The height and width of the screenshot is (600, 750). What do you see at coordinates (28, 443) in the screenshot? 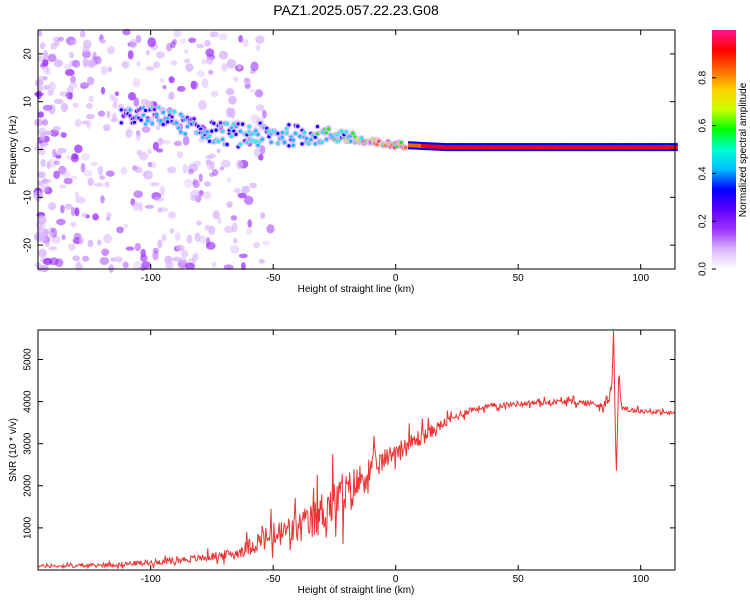
I see `y-tick-label: 3000` at bounding box center [28, 443].